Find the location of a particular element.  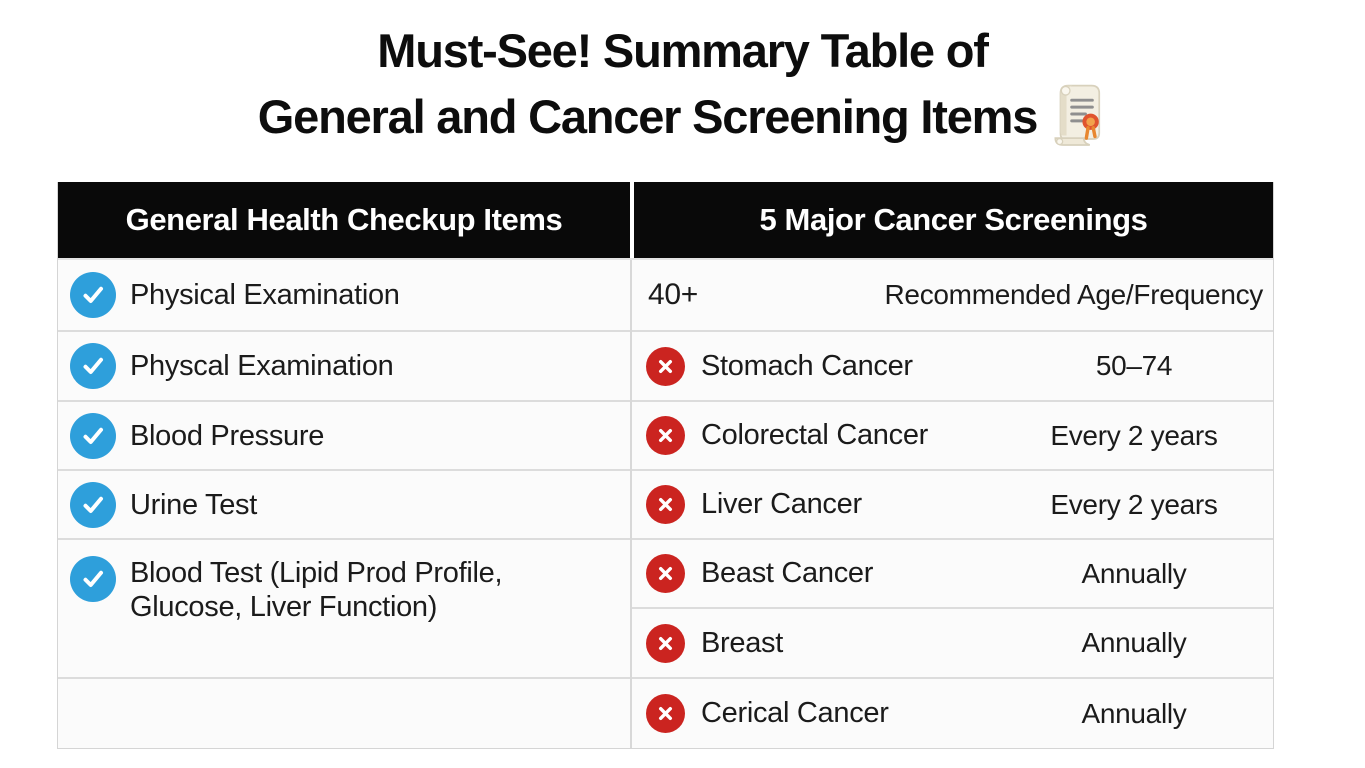

checkup-row: Urine Test is located at coordinates (344, 505).